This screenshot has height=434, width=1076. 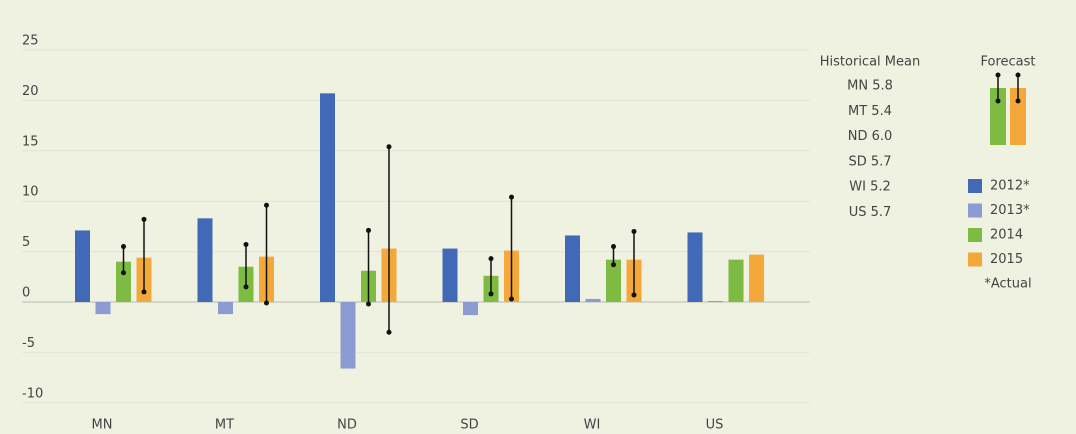 I want to click on legend-label: 2015, so click(x=1006, y=259).